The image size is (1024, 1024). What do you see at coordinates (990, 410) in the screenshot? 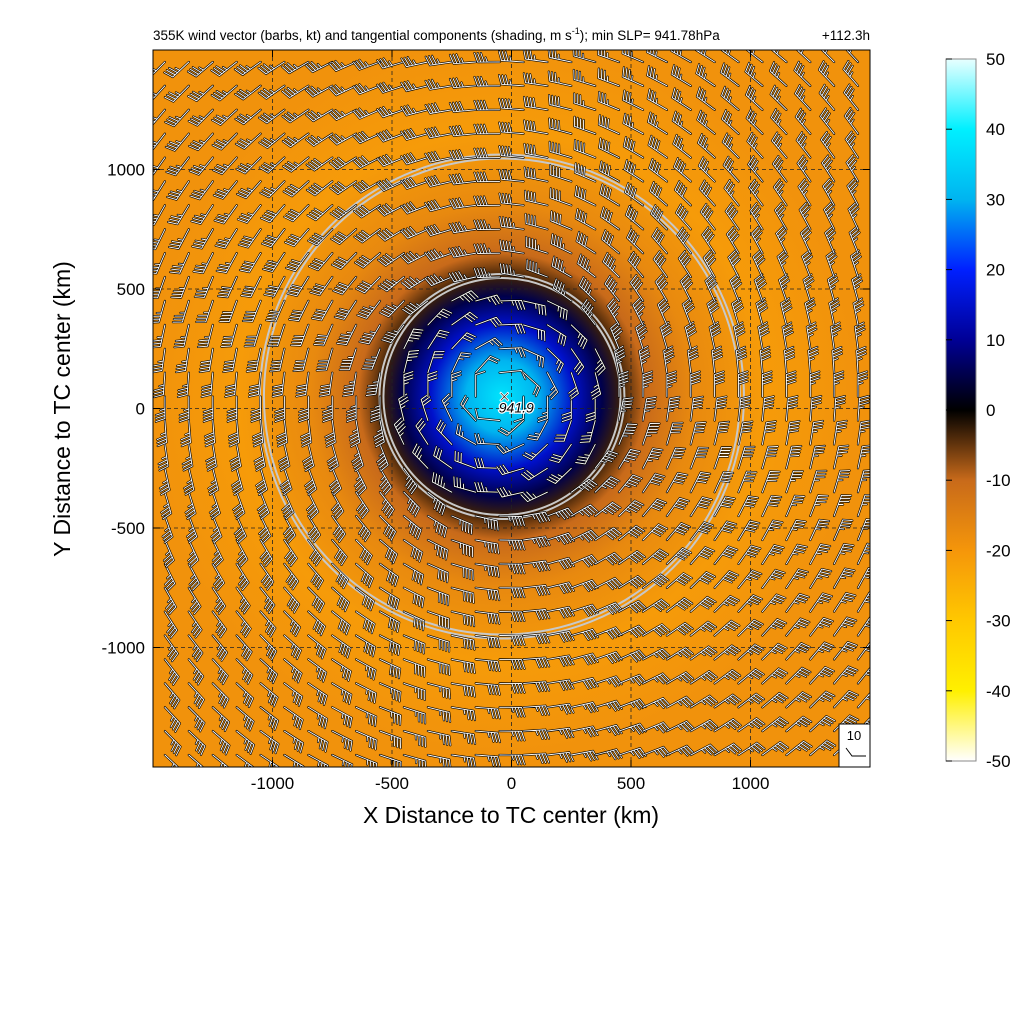
I see `colorbar-tick-label: 0` at bounding box center [990, 410].